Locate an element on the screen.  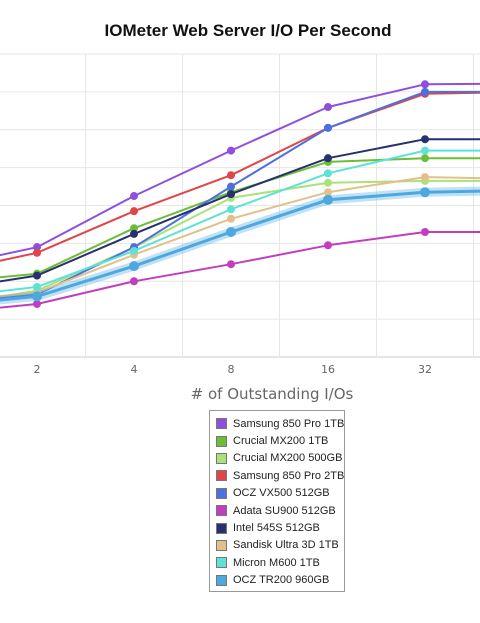
x-tick-label: 32 is located at coordinates (425, 369).